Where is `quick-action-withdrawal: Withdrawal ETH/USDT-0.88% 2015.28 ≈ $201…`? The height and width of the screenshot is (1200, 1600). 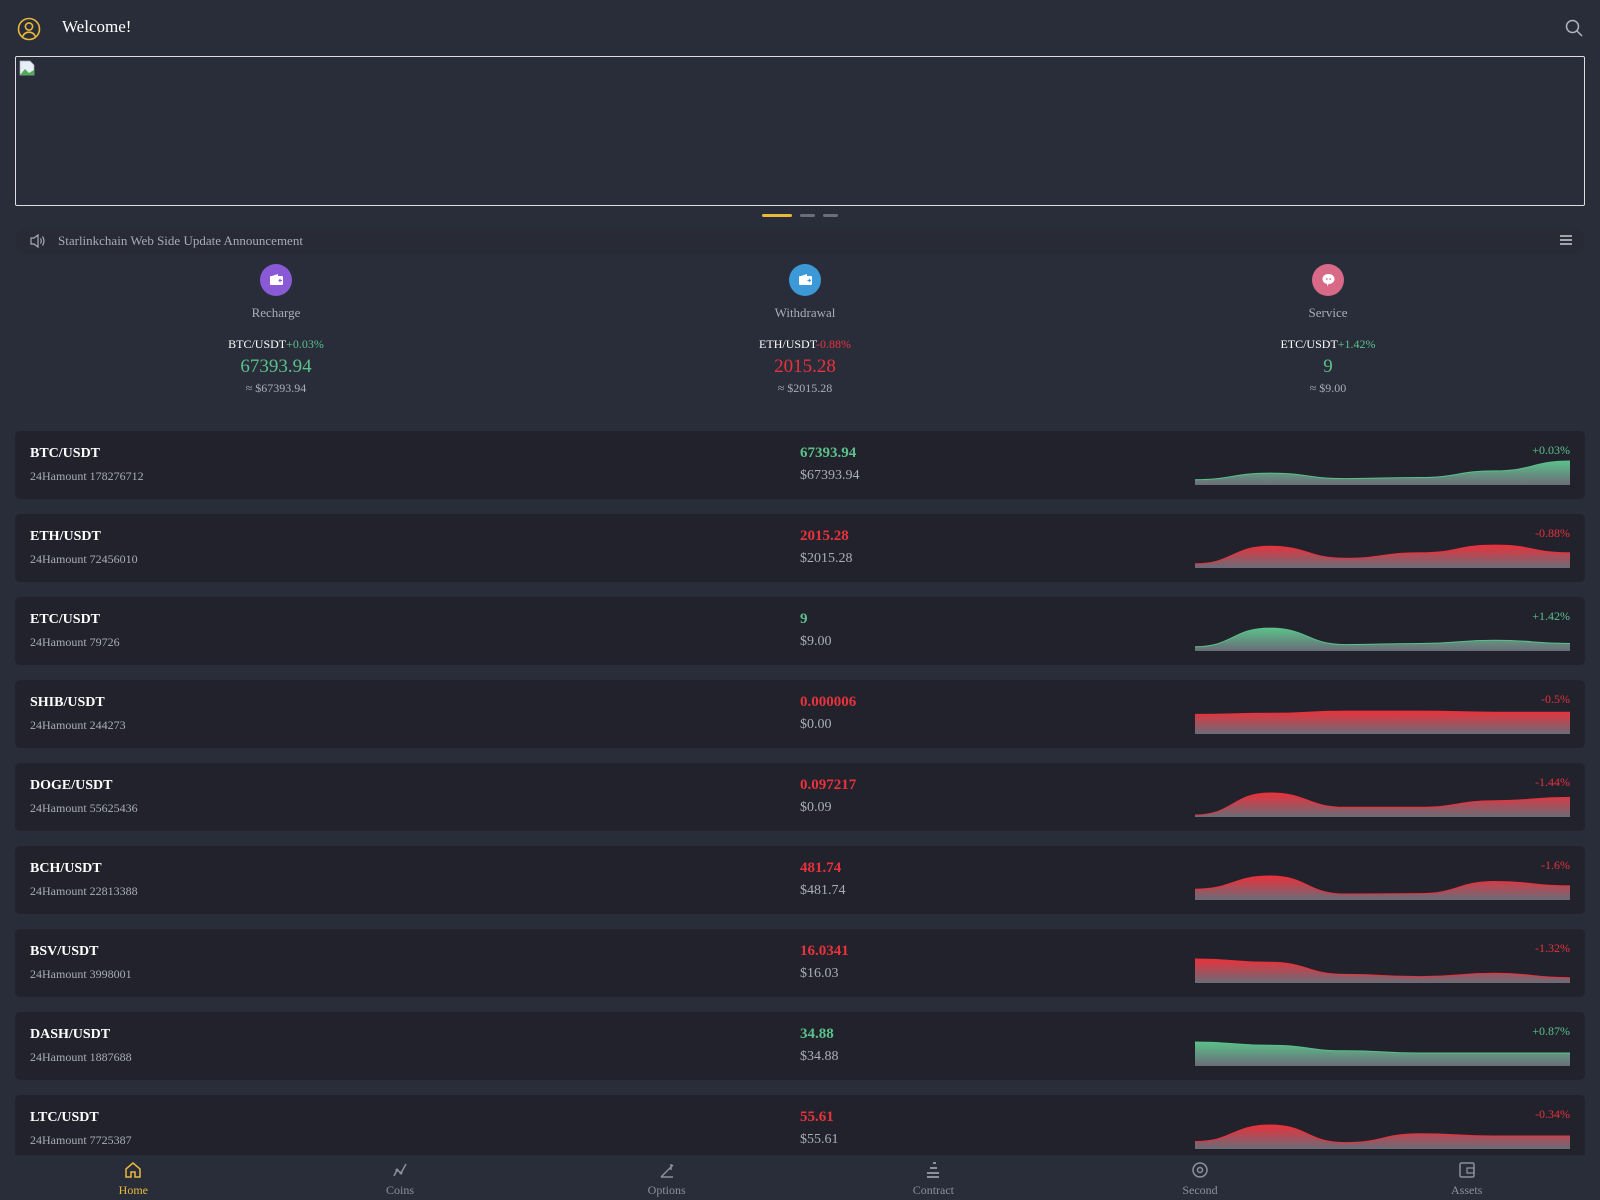 quick-action-withdrawal: Withdrawal ETH/USDT-0.88% 2015.28 ≈ $201… is located at coordinates (805, 330).